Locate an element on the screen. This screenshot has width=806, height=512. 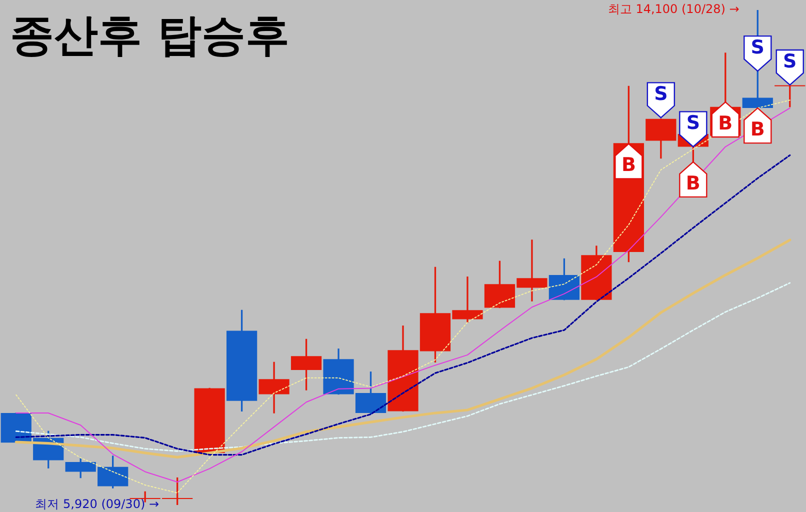
series-label: S is located at coordinates (790, 61).